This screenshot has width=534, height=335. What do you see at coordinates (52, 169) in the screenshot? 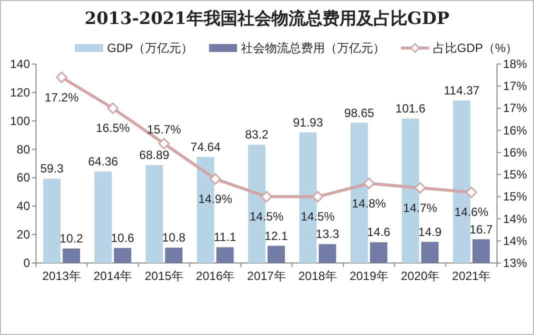
I see `data-label: 59.3` at bounding box center [52, 169].